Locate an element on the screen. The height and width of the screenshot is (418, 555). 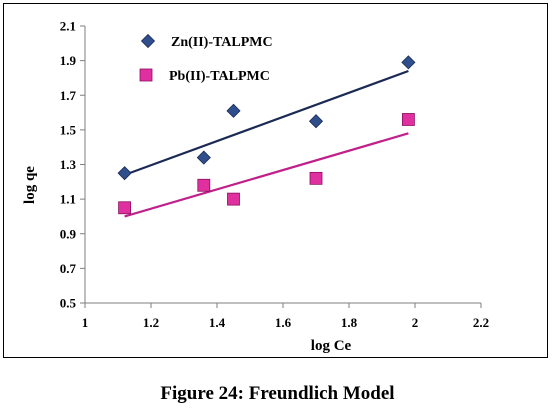
zn-legend-marker is located at coordinates (148, 41).